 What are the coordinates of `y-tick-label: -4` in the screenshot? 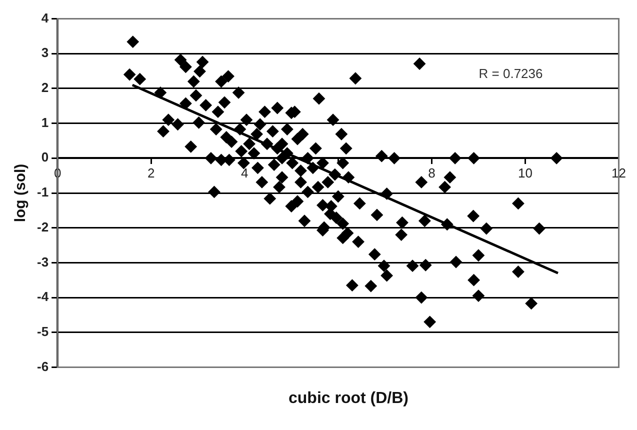 It's located at (43, 296).